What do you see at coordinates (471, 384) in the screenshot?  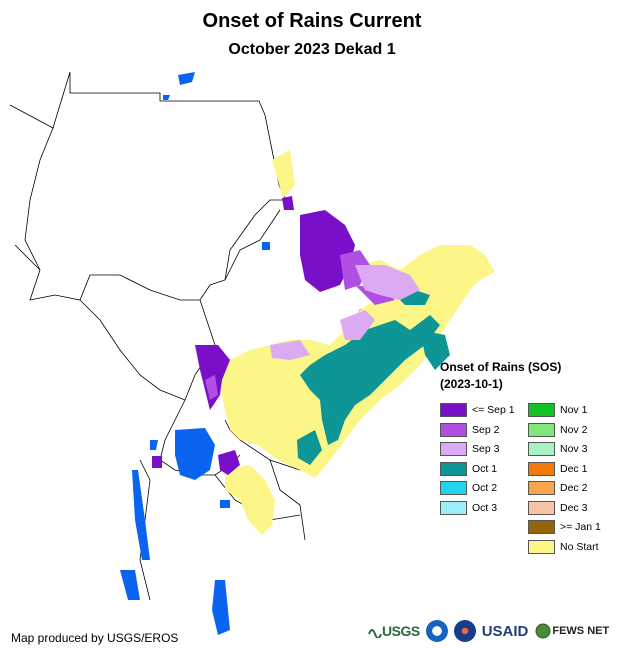 I see `legend-date: (2023-10-1)` at bounding box center [471, 384].